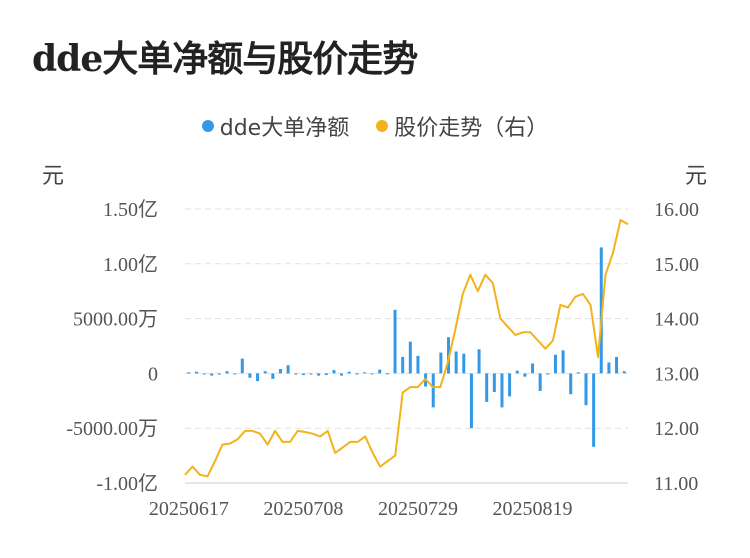 The image size is (750, 558). I want to click on left-tick-label: 1.00亿, so click(130, 264).